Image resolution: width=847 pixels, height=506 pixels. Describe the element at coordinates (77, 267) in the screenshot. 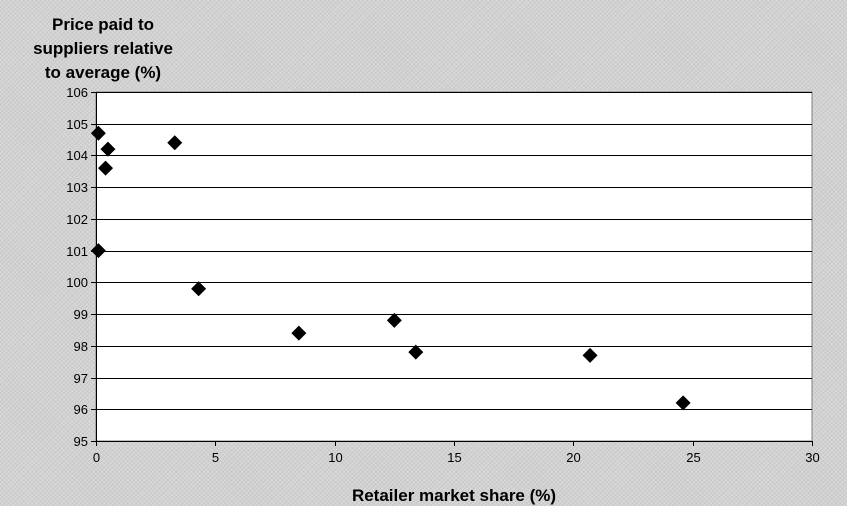

I see `y-tick-labels: 95 96 97 98 99 100 101 102 103 104 105 106` at that location.